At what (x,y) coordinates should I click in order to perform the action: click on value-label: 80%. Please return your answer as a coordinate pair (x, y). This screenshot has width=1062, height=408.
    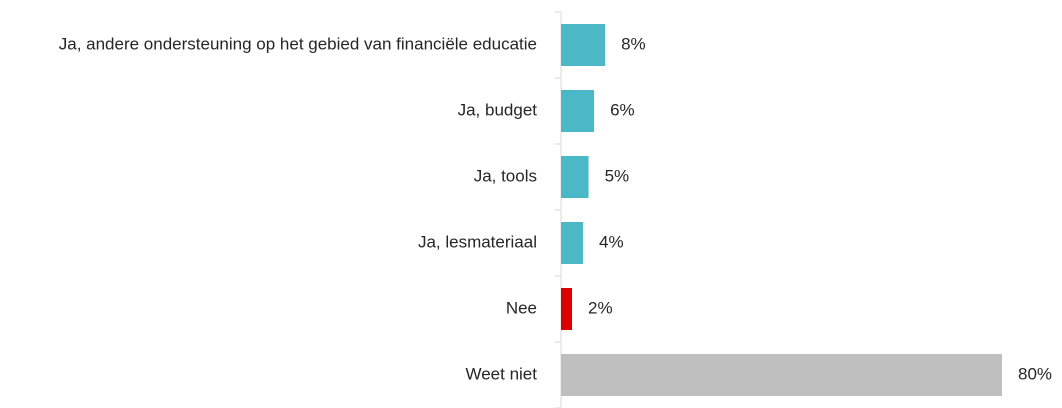
    Looking at the image, I should click on (1035, 373).